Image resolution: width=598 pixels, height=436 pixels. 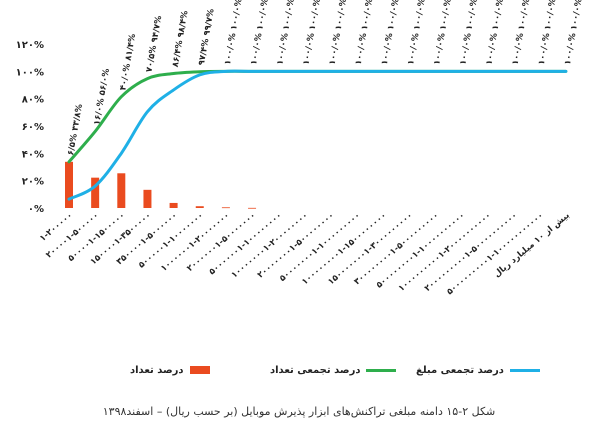 What do you see at coordinates (381, 370) in the screenshot?
I see `legend-swatch-cum-count` at bounding box center [381, 370].